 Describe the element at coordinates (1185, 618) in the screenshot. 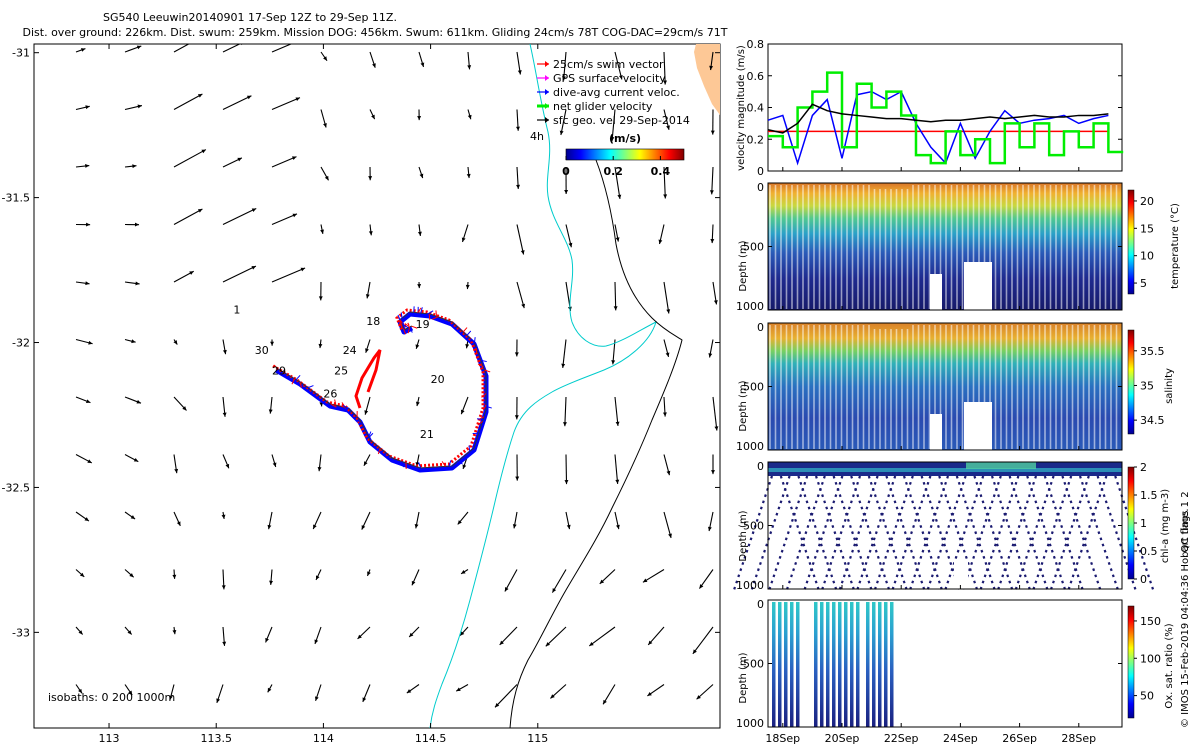

I see `footer-label: © IMOS 15-Feb-2019 04:04:36 Hobart time.` at that location.